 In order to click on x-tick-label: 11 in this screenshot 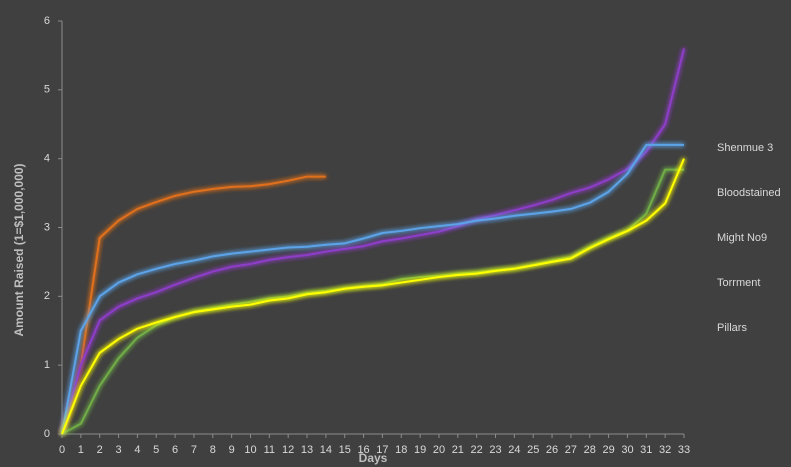, I will do `click(269, 450)`.